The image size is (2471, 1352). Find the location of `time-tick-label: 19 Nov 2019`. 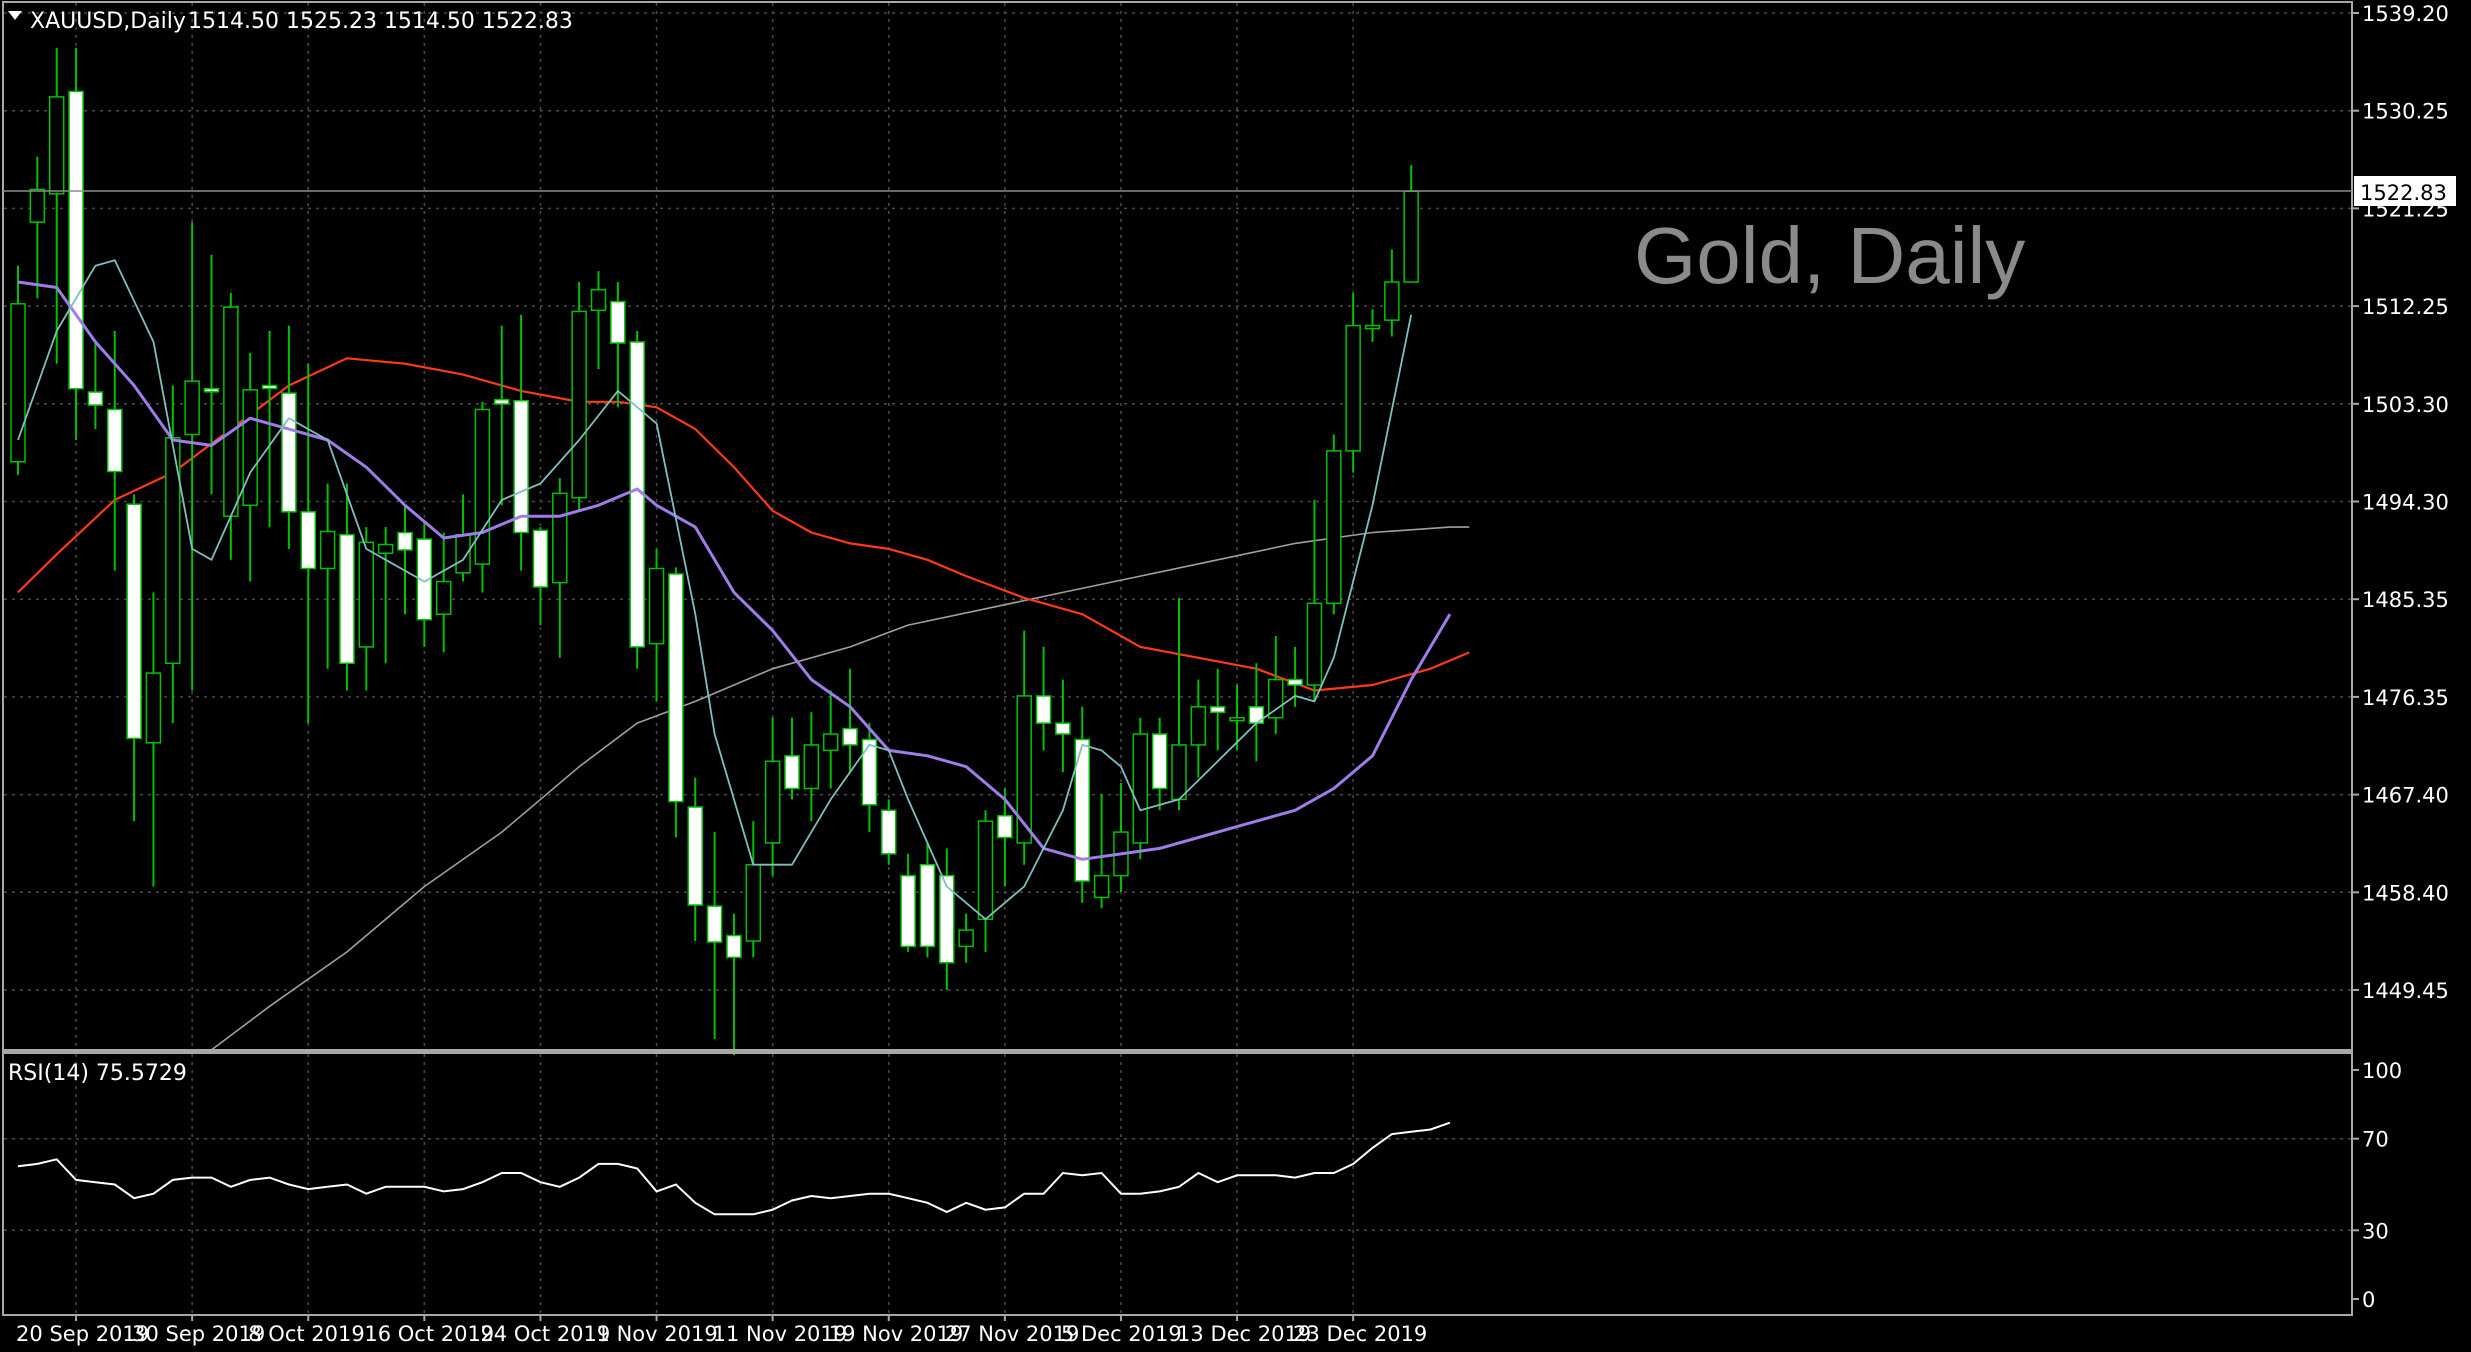

time-tick-label: 19 Nov 2019 is located at coordinates (896, 1334).